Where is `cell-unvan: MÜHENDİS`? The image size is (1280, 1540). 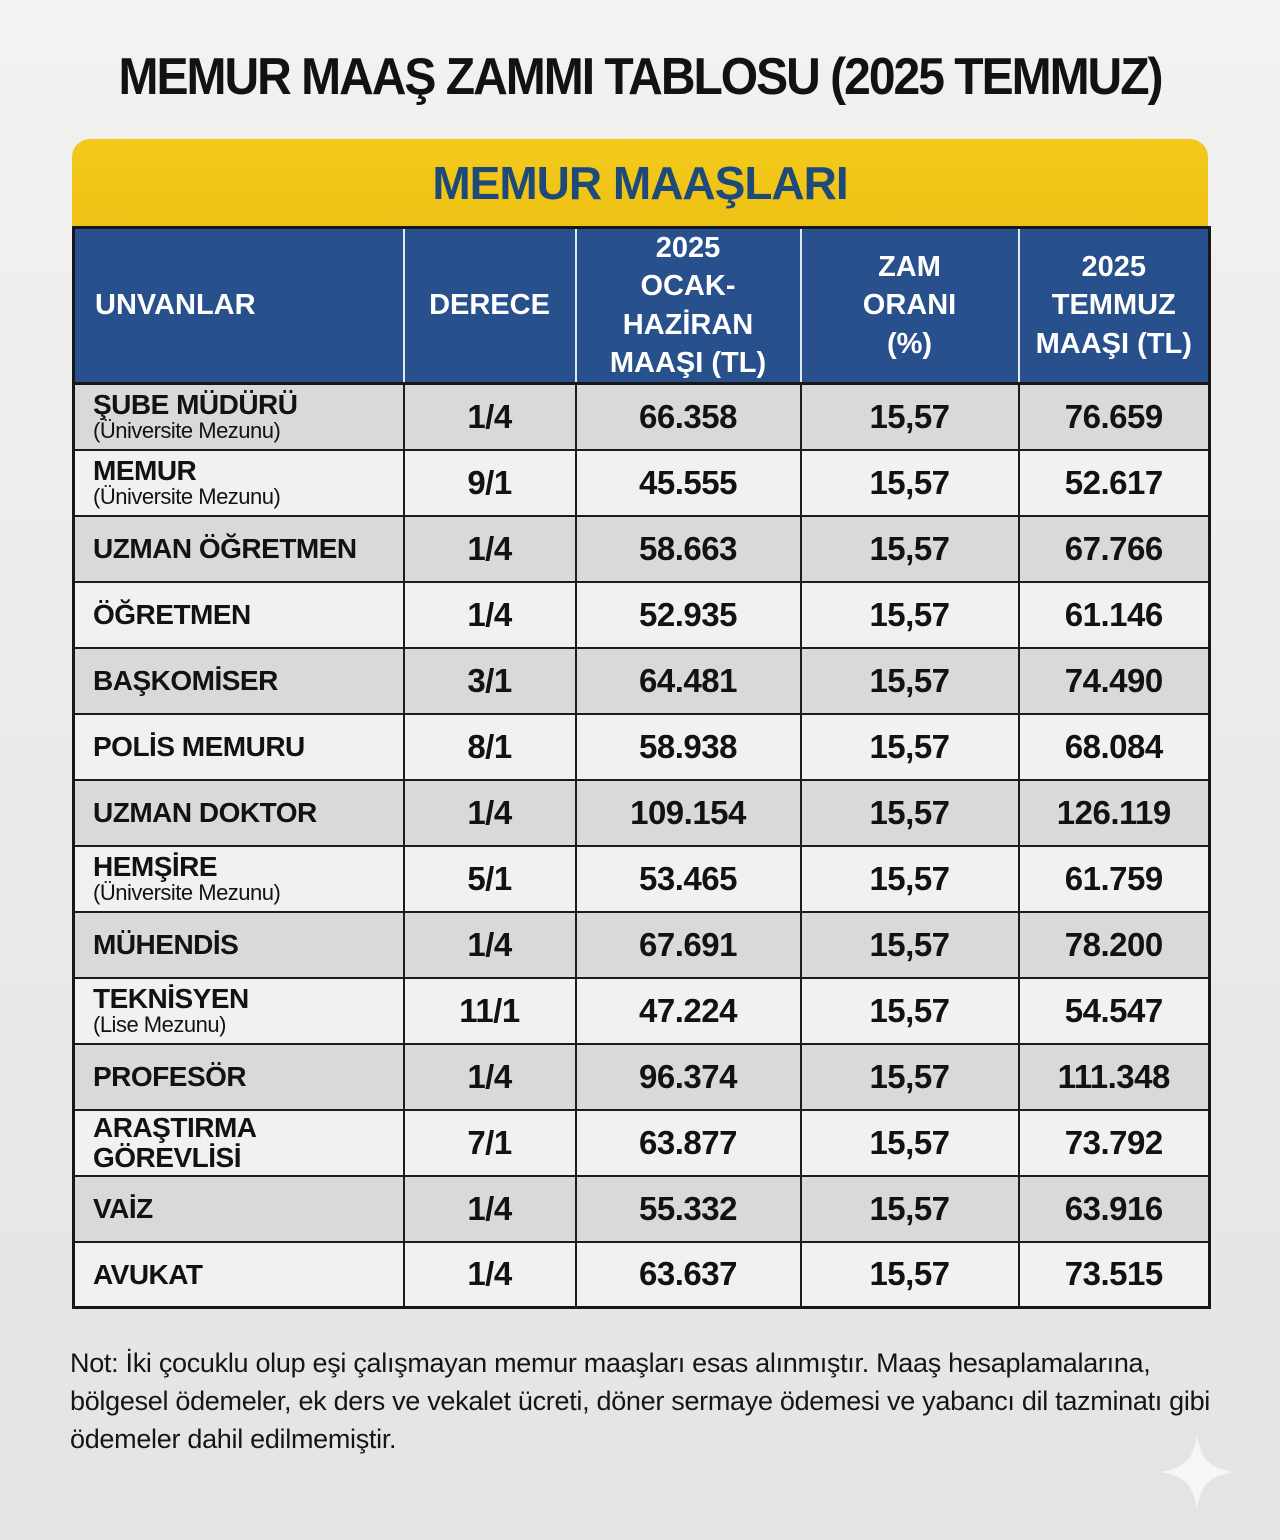 cell-unvan: MÜHENDİS is located at coordinates (238, 944).